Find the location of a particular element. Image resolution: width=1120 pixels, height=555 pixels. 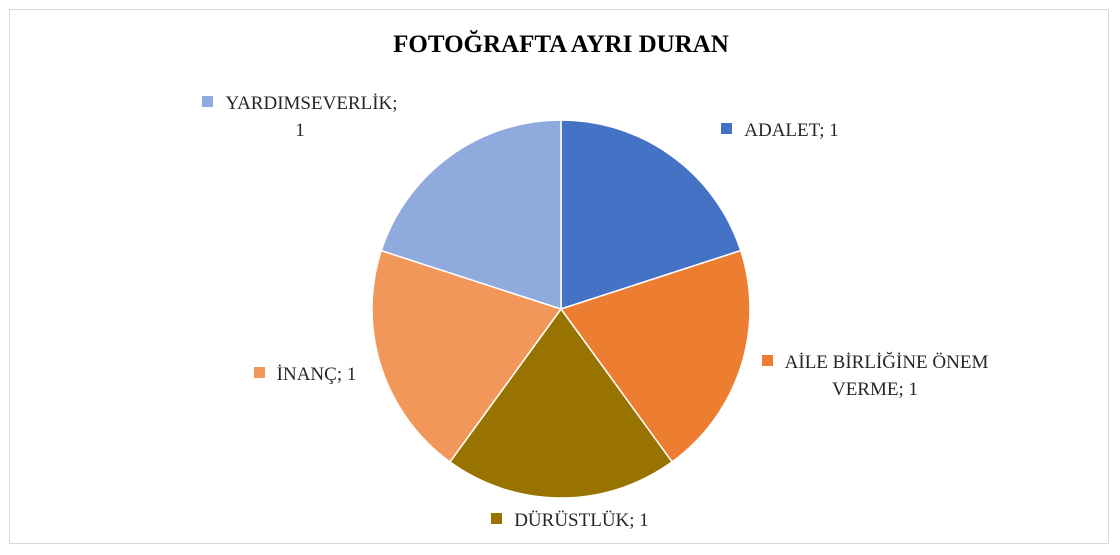

category-label: ADALET is located at coordinates (782, 130).